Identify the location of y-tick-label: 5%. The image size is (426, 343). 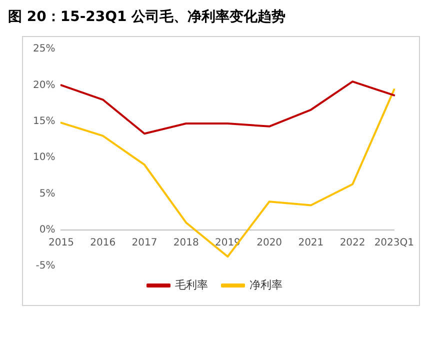
(47, 194).